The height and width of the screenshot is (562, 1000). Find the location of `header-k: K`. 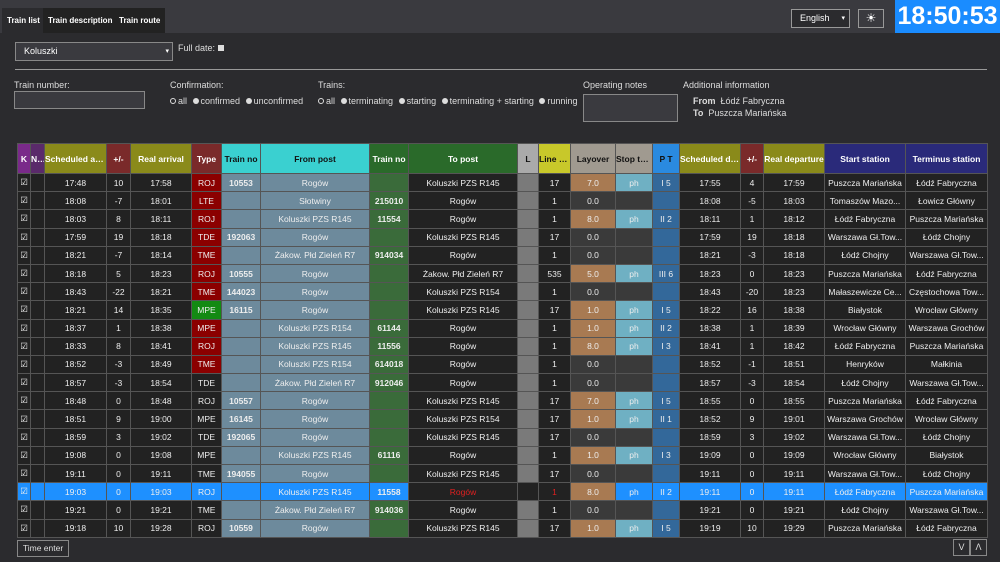

header-k: K is located at coordinates (24, 158).